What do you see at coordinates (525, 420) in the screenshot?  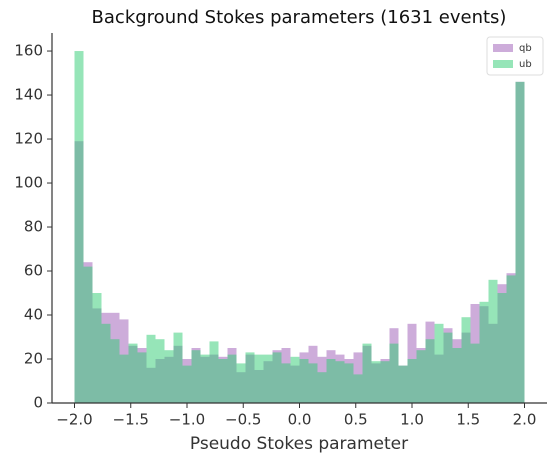 I see `x-tick-label: 2.0` at bounding box center [525, 420].